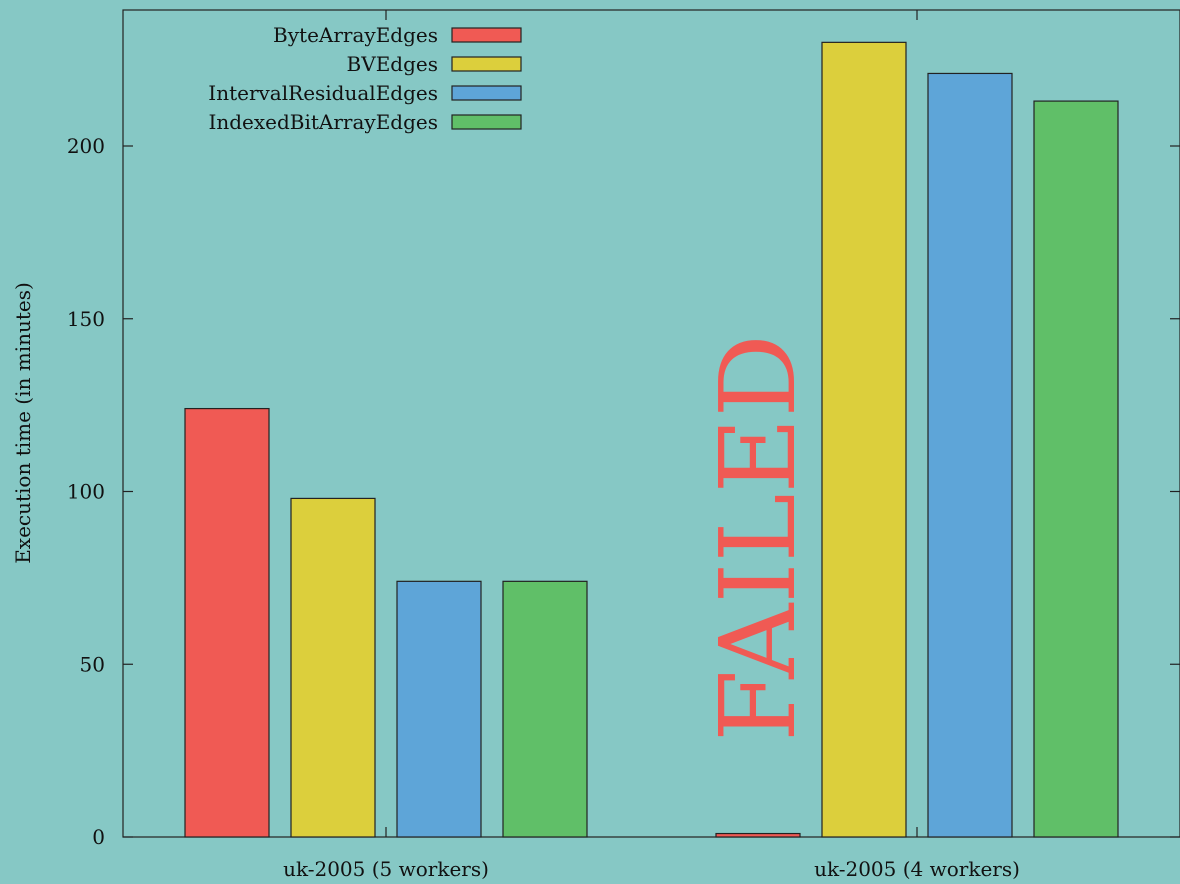 This screenshot has height=884, width=1180. I want to click on y-axis-title: Execution time (in minutes), so click(23, 423).